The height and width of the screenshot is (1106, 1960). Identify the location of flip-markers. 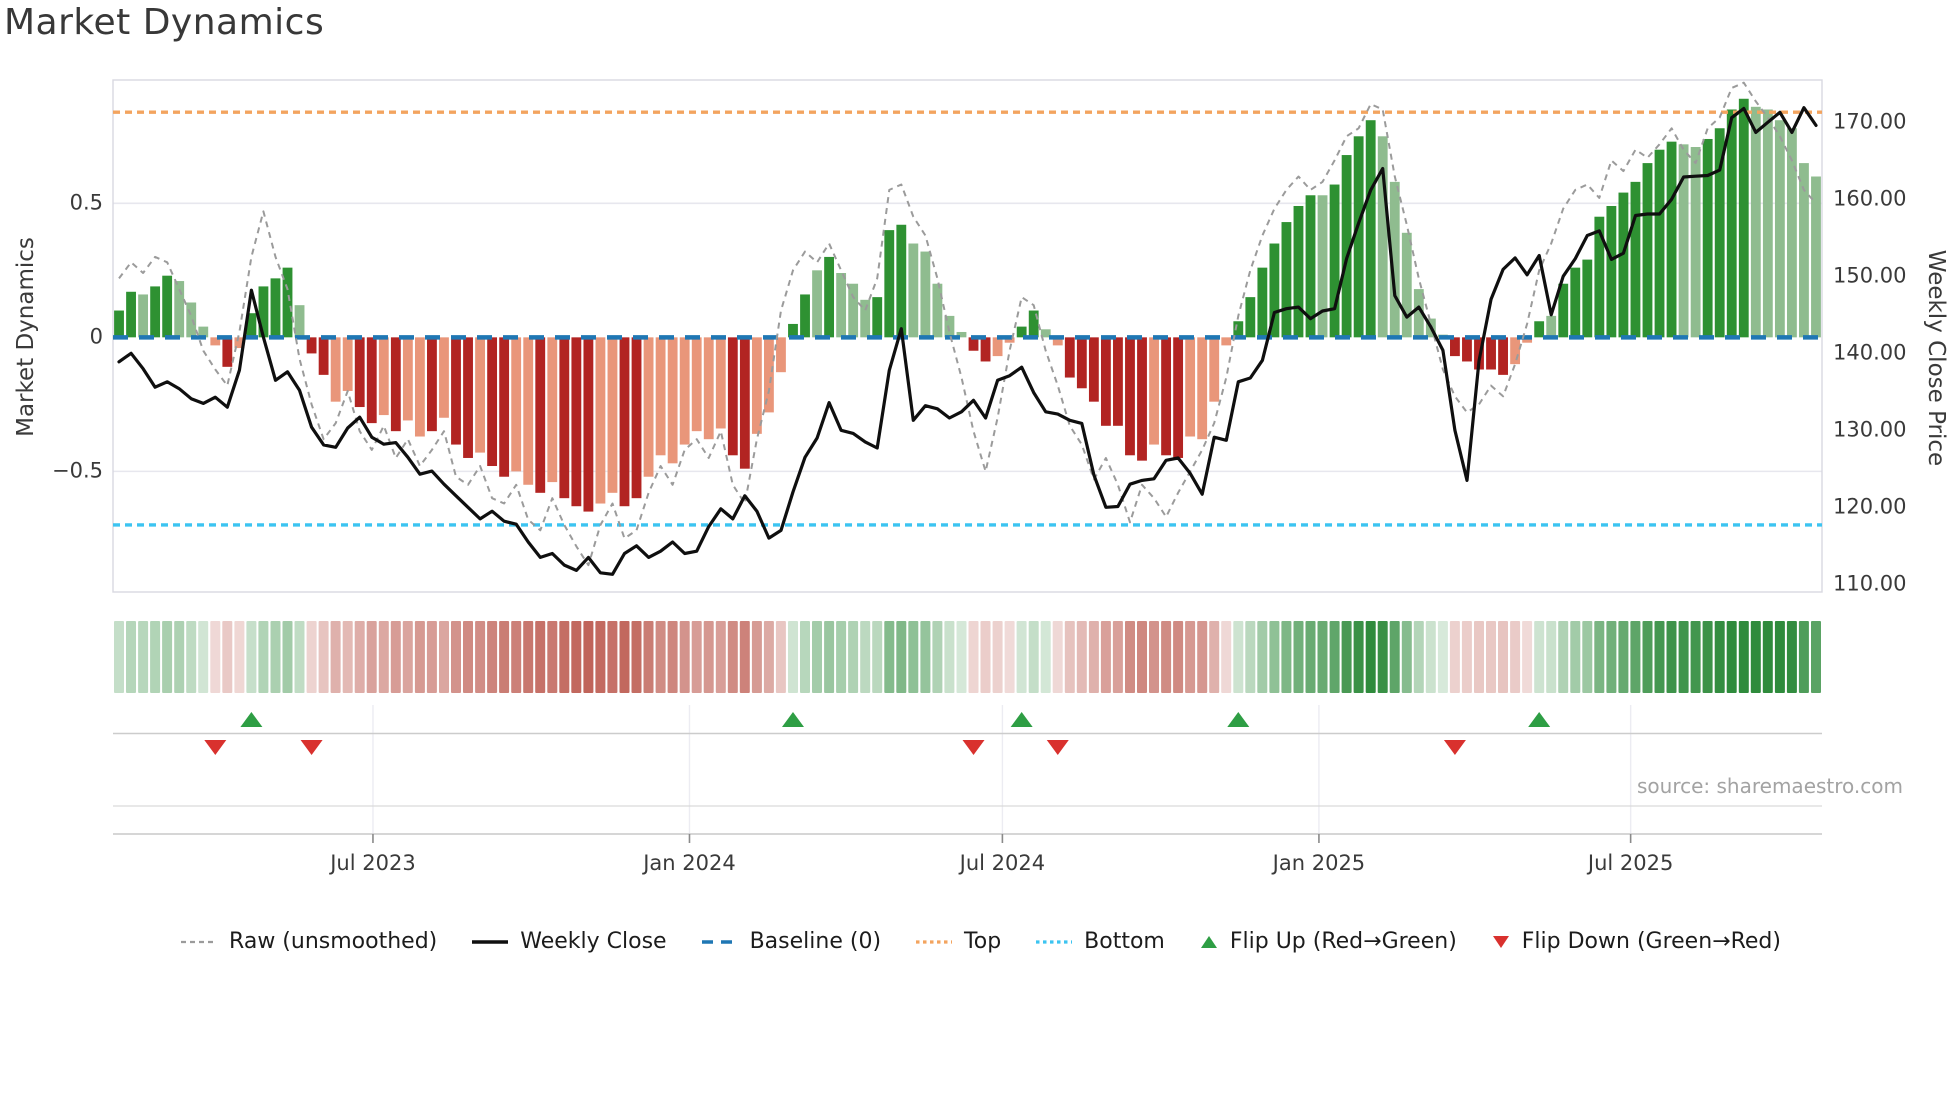
(967, 733).